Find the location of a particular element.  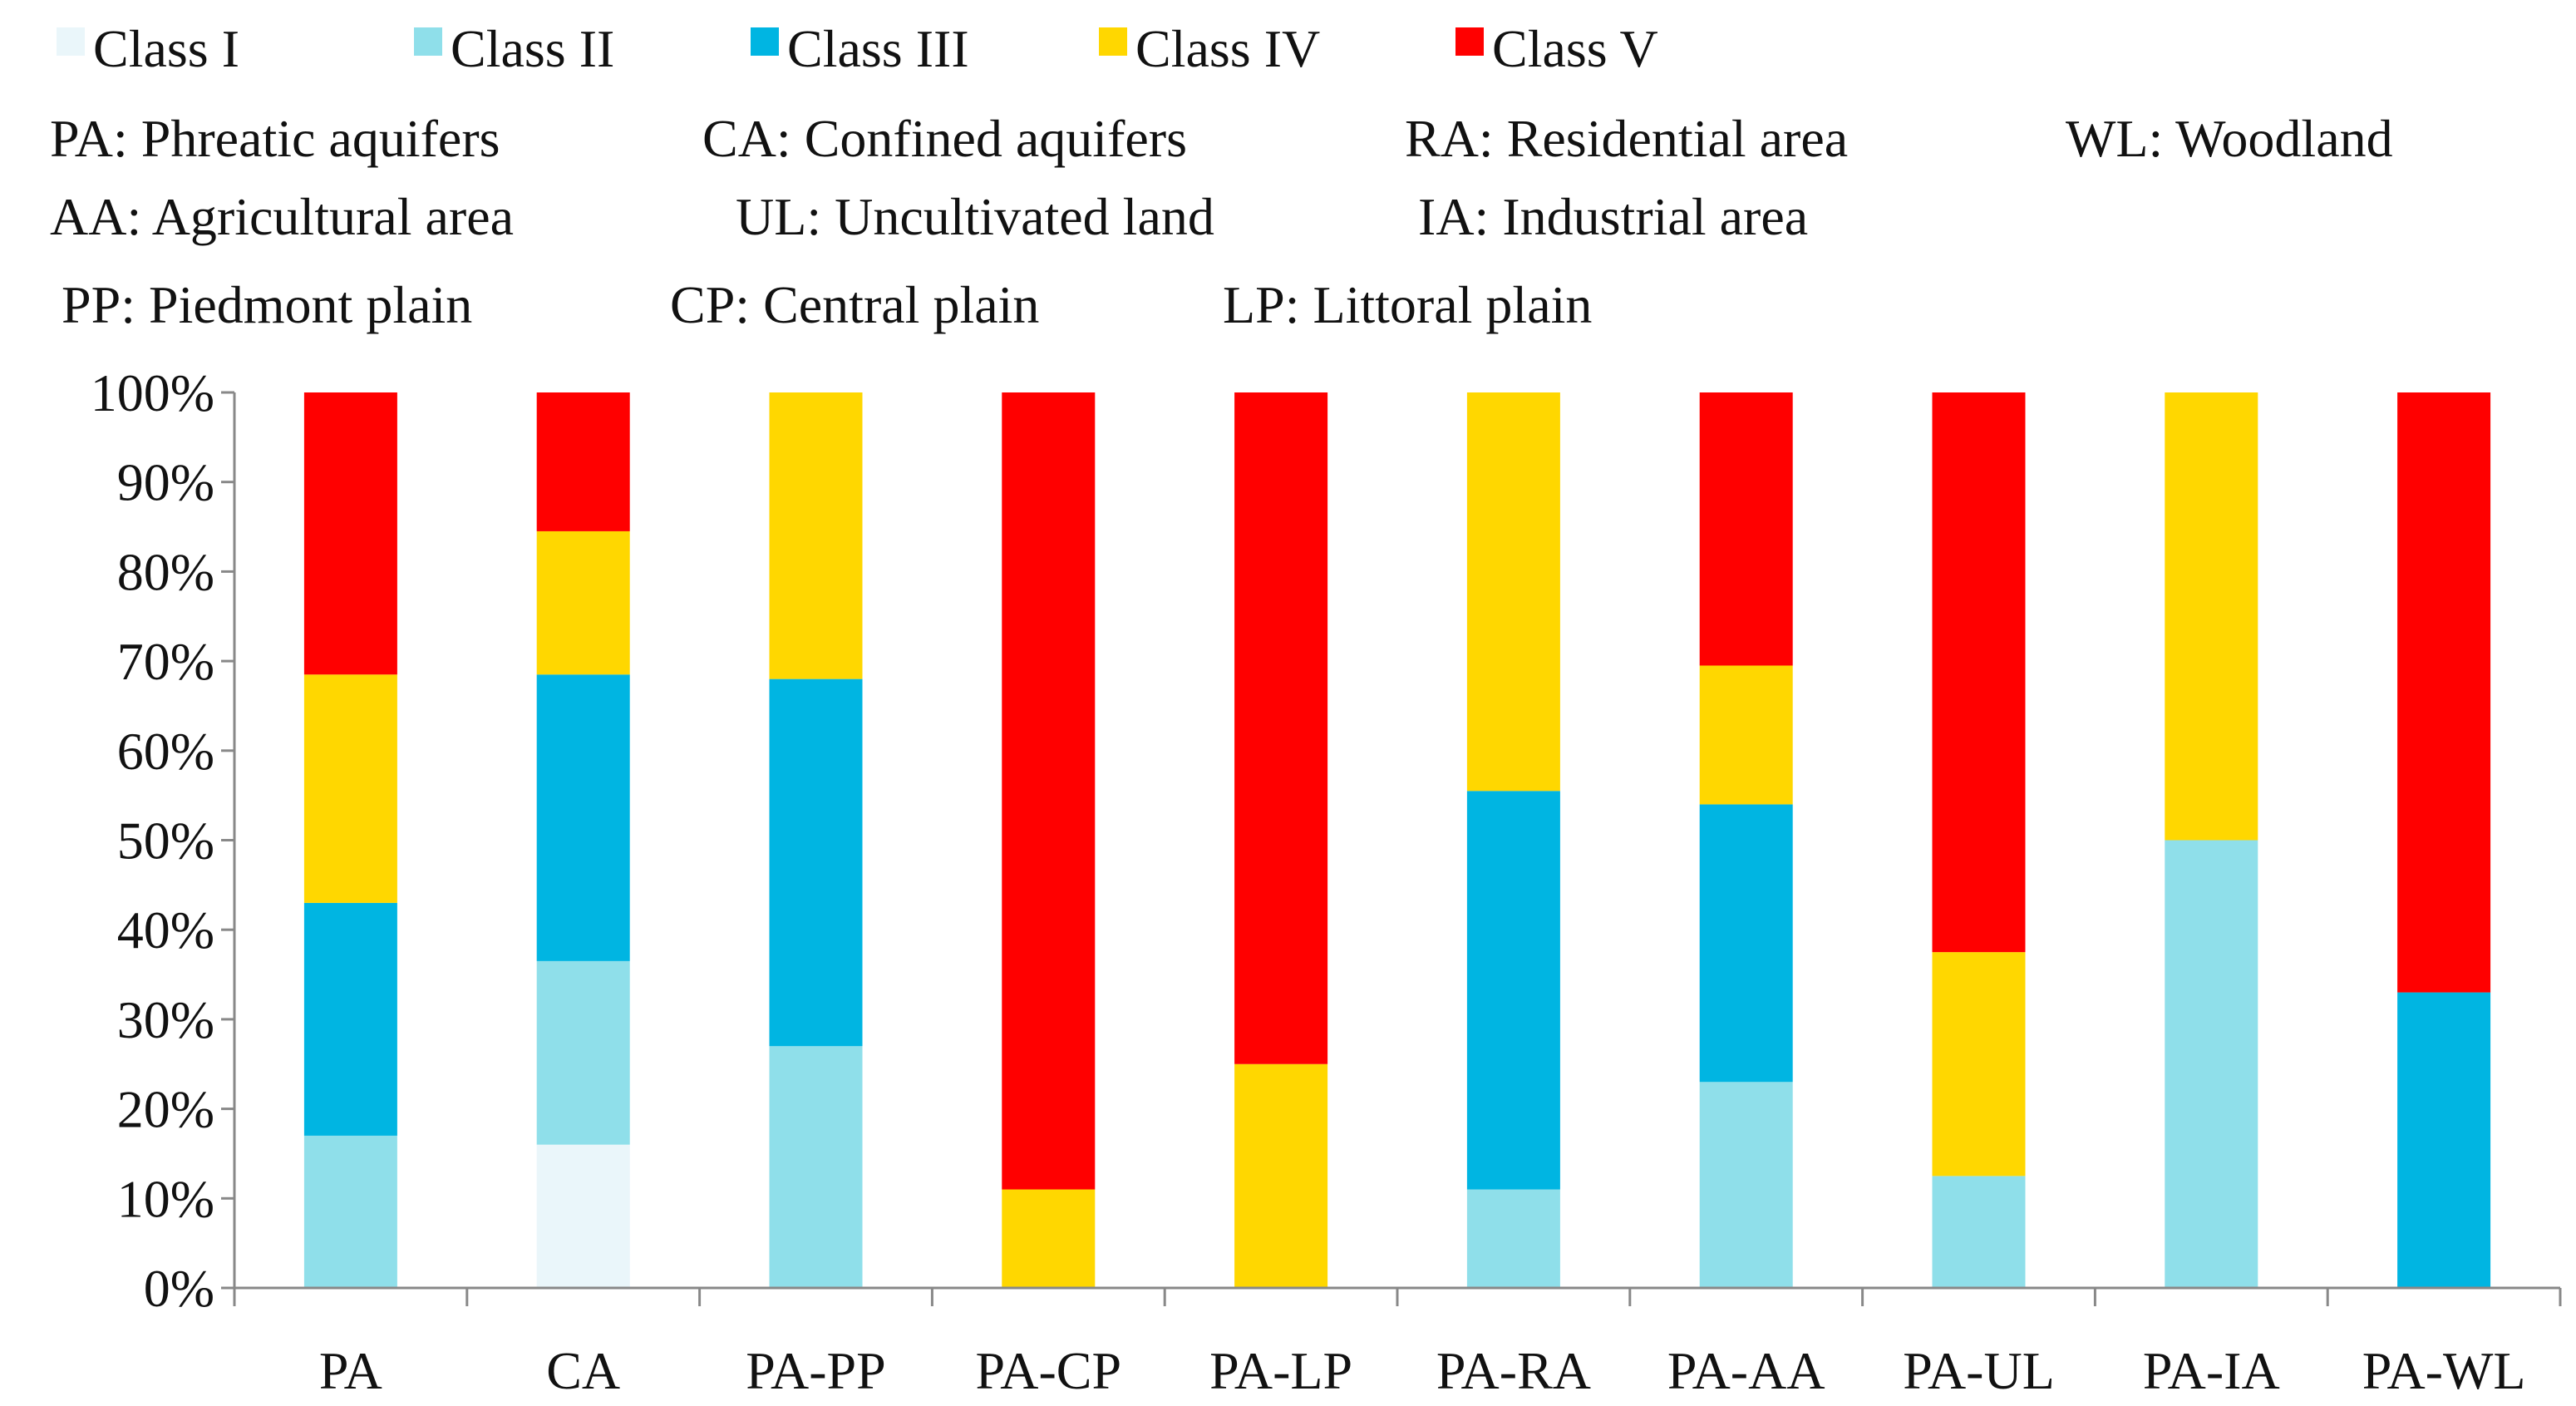

note-cp: CP: Central plain is located at coordinates (854, 304).